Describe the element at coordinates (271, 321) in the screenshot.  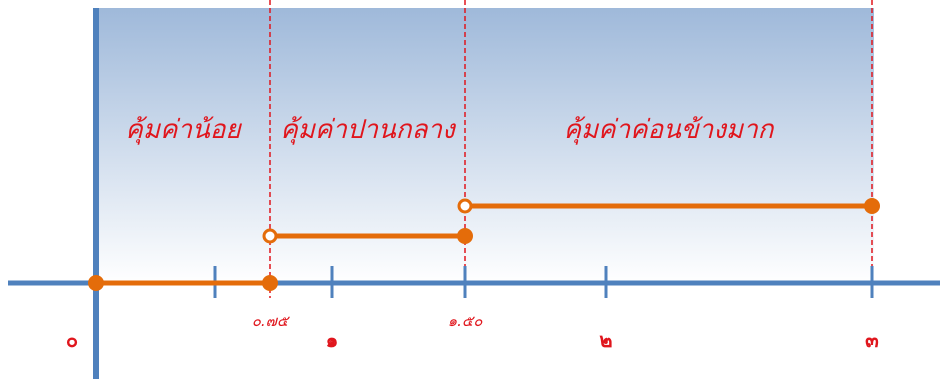
I see `tick-label: ๐.๗๕` at that location.